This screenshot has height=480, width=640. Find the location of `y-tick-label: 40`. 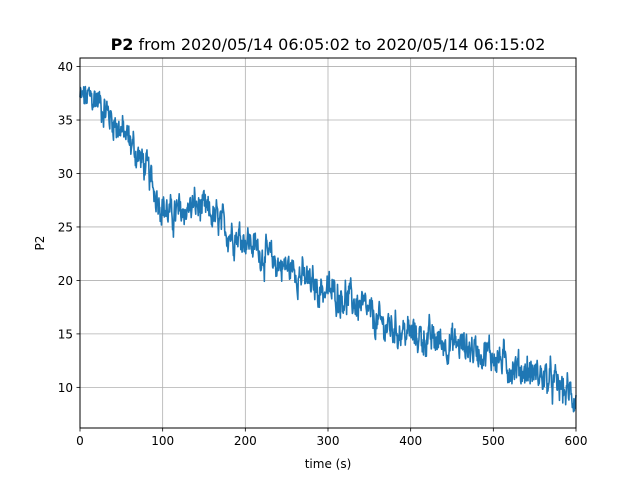

y-tick-label: 40 is located at coordinates (65, 67).